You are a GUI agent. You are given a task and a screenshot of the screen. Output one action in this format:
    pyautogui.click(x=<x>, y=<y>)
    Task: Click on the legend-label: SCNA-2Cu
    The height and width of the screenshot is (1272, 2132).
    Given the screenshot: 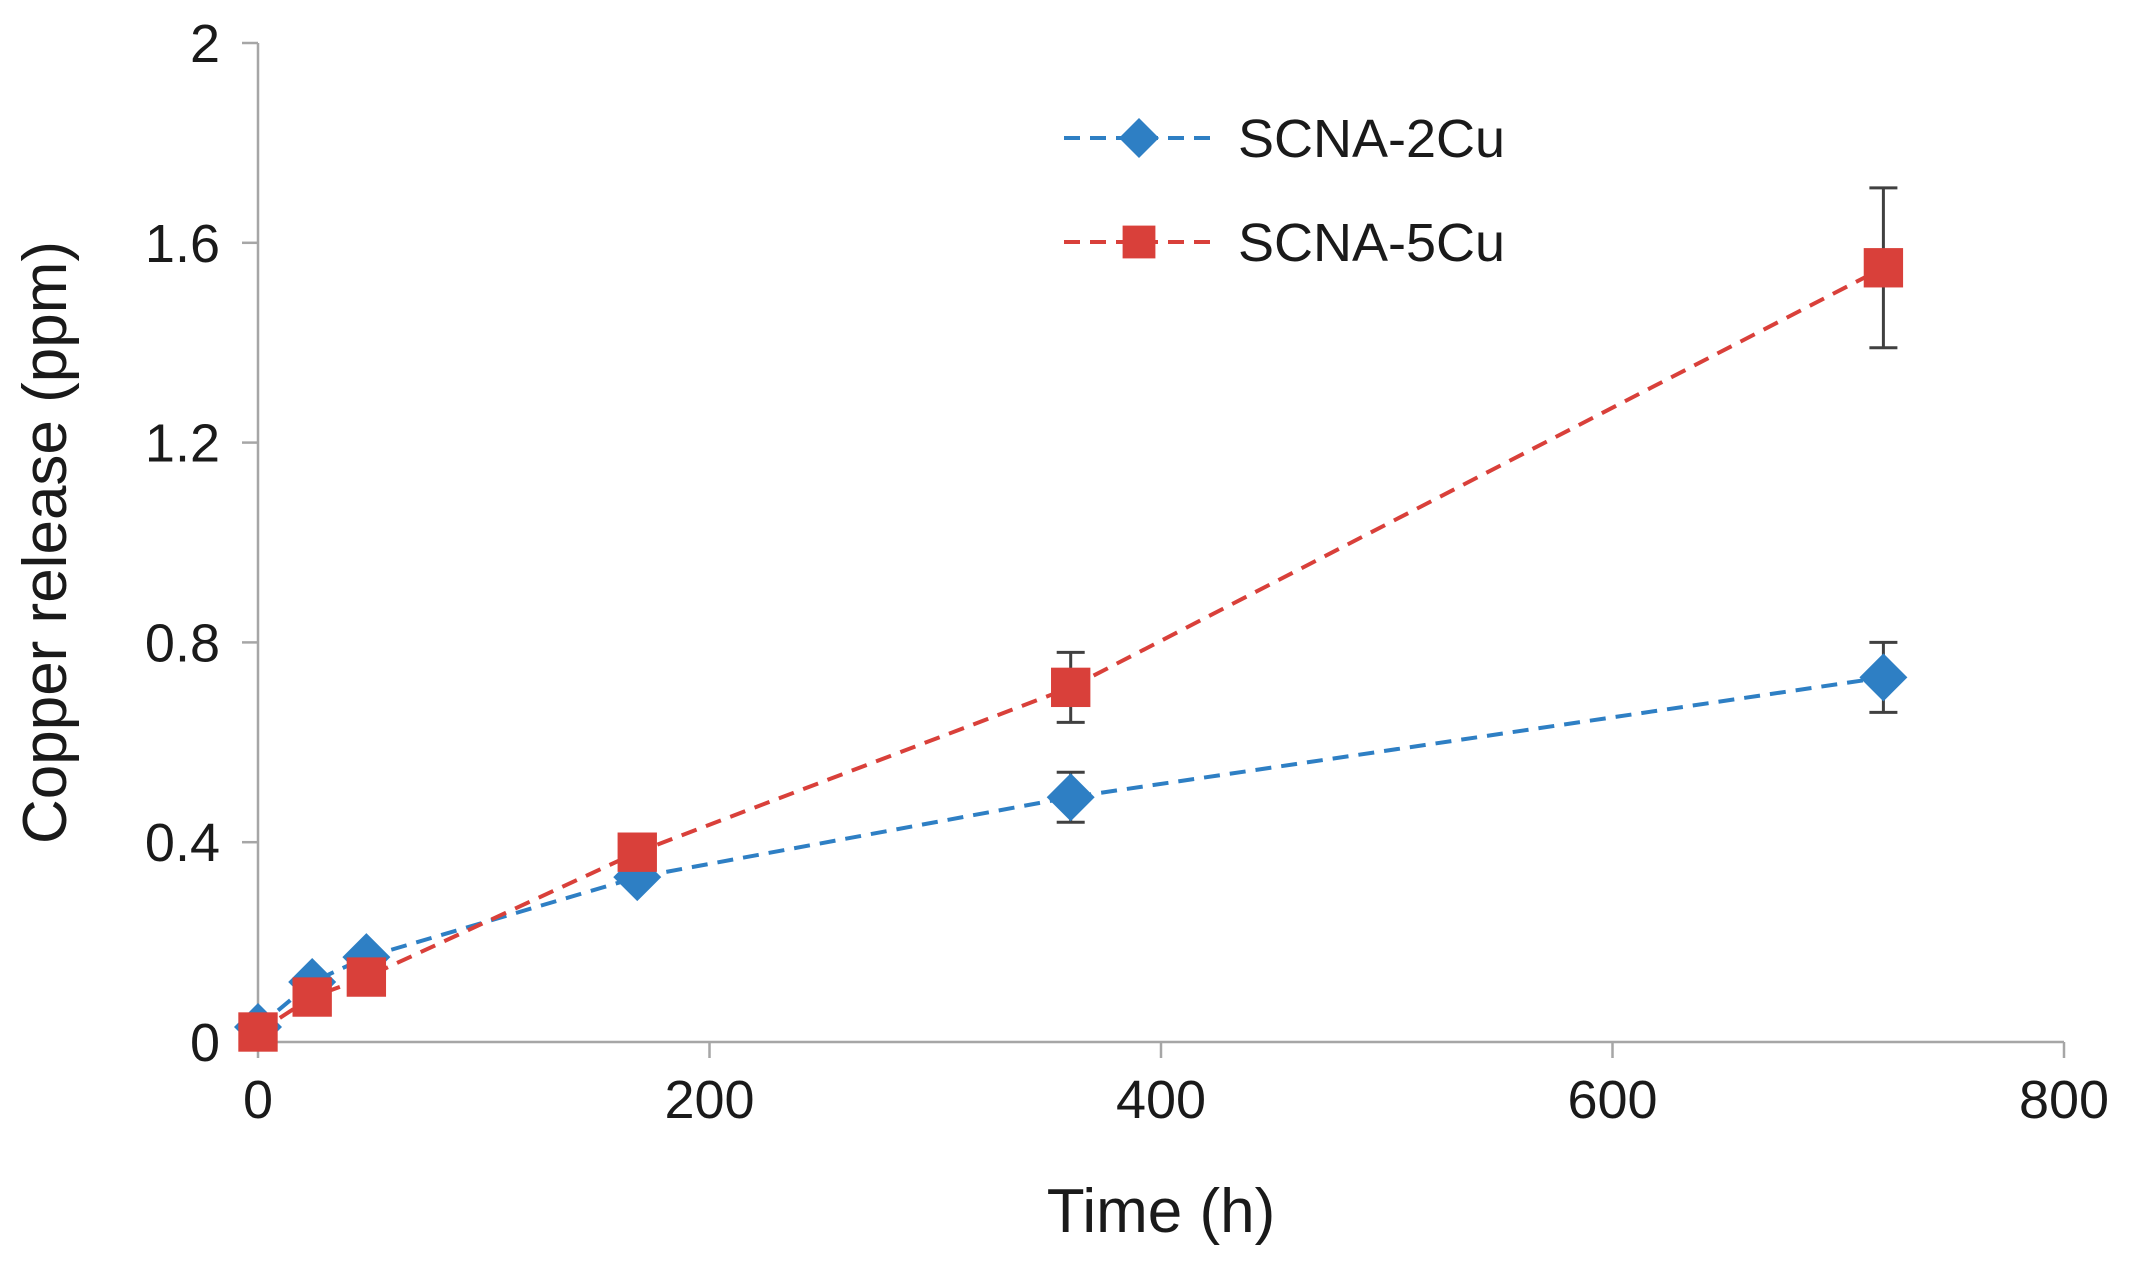 What is the action you would take?
    pyautogui.click(x=1371, y=139)
    